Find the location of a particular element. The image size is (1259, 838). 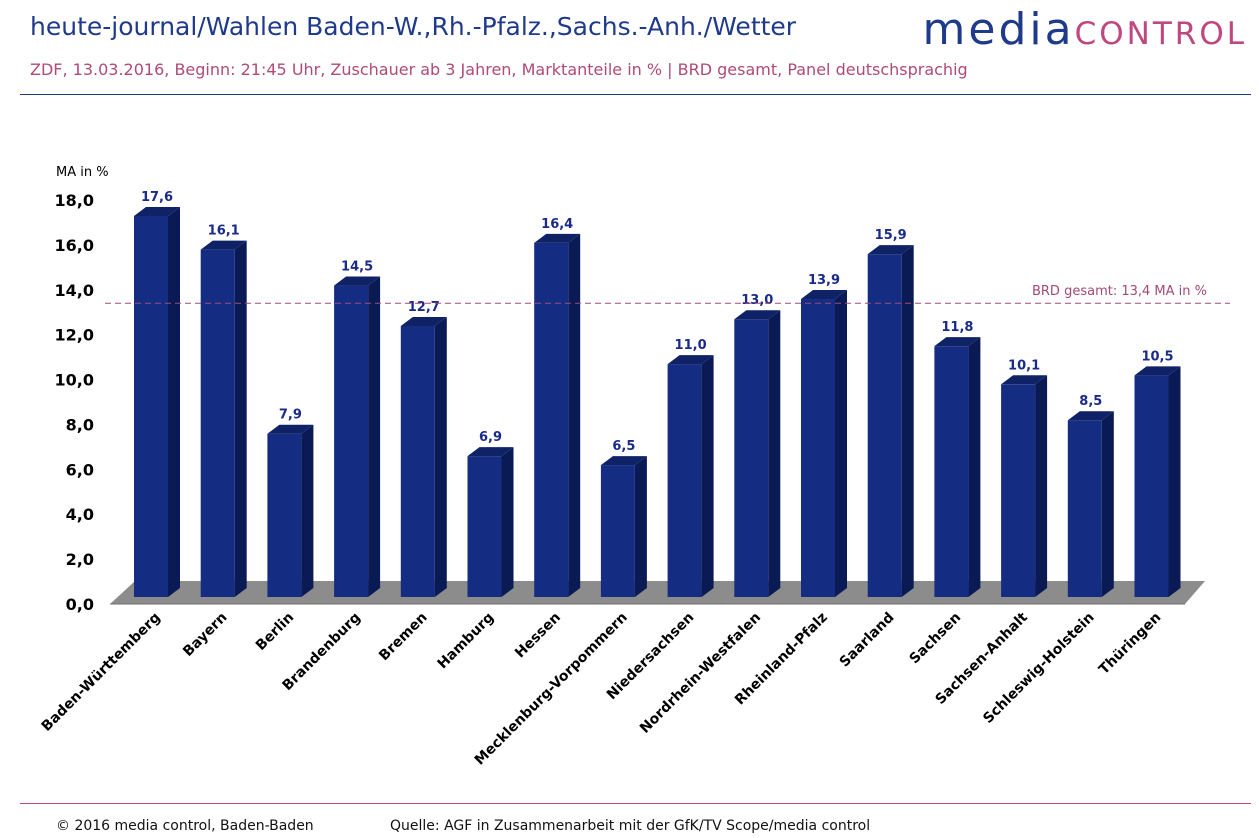

y-tick-label: 6,0 is located at coordinates (80, 469).